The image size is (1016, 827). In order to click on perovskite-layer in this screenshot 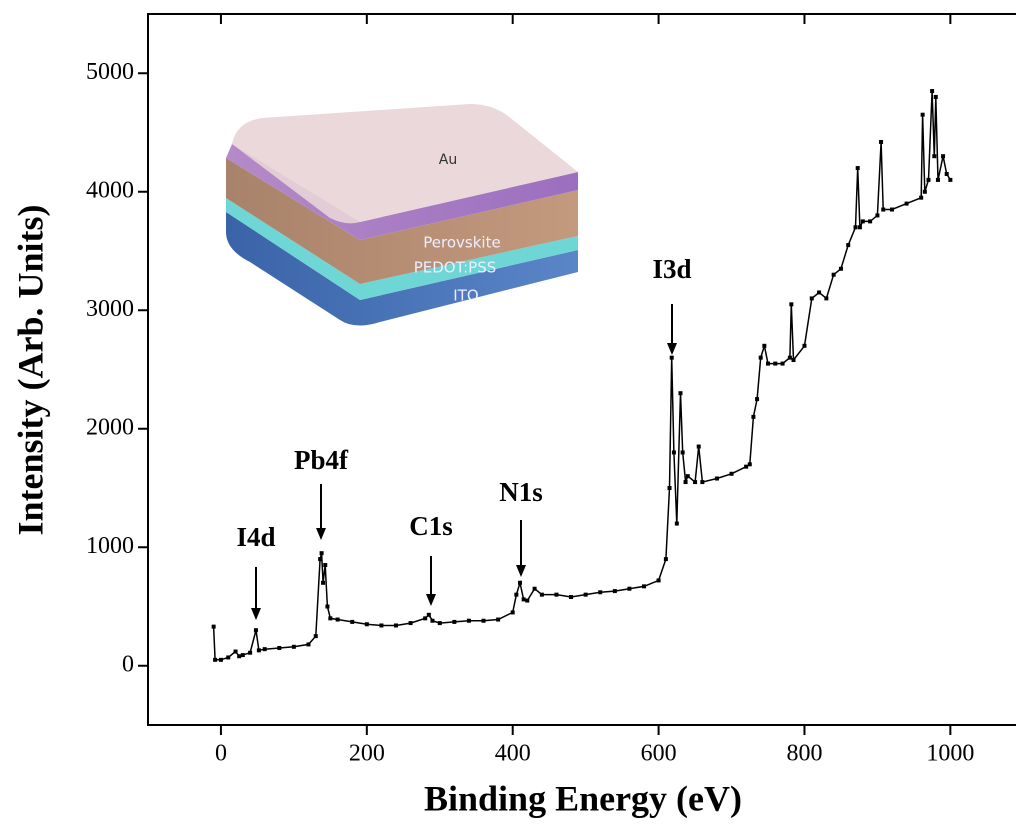, I will do `click(402, 221)`.